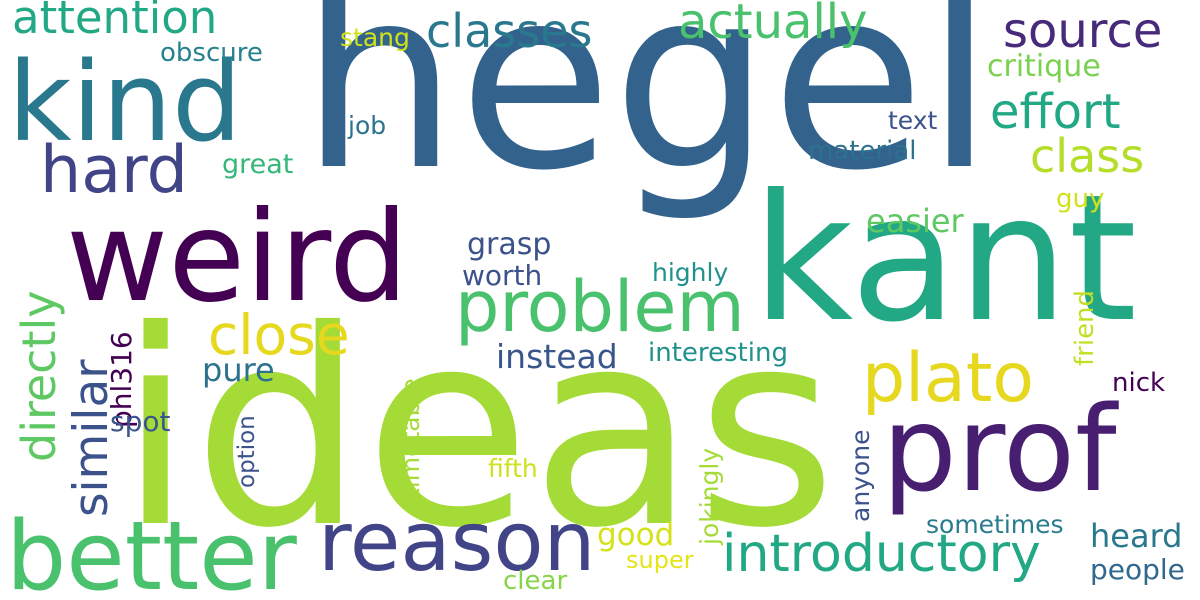 Image resolution: width=1200 pixels, height=600 pixels. What do you see at coordinates (114, 170) in the screenshot?
I see `word-hard: hard` at bounding box center [114, 170].